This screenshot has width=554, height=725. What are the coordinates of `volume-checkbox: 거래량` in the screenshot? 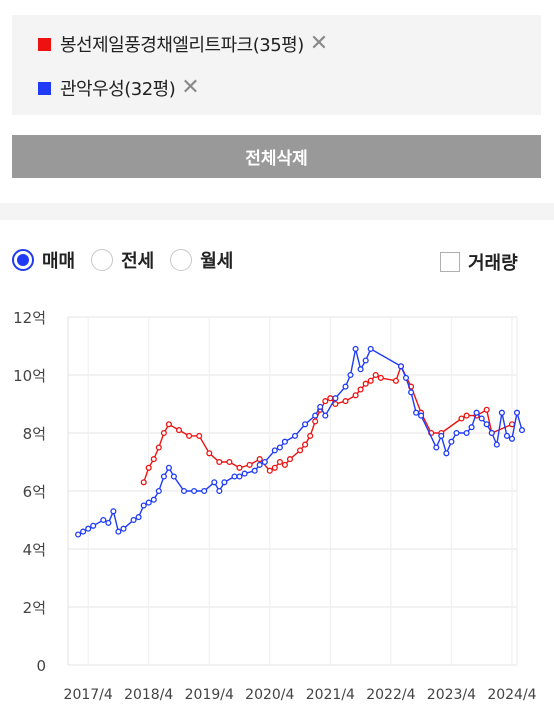 It's located at (479, 262).